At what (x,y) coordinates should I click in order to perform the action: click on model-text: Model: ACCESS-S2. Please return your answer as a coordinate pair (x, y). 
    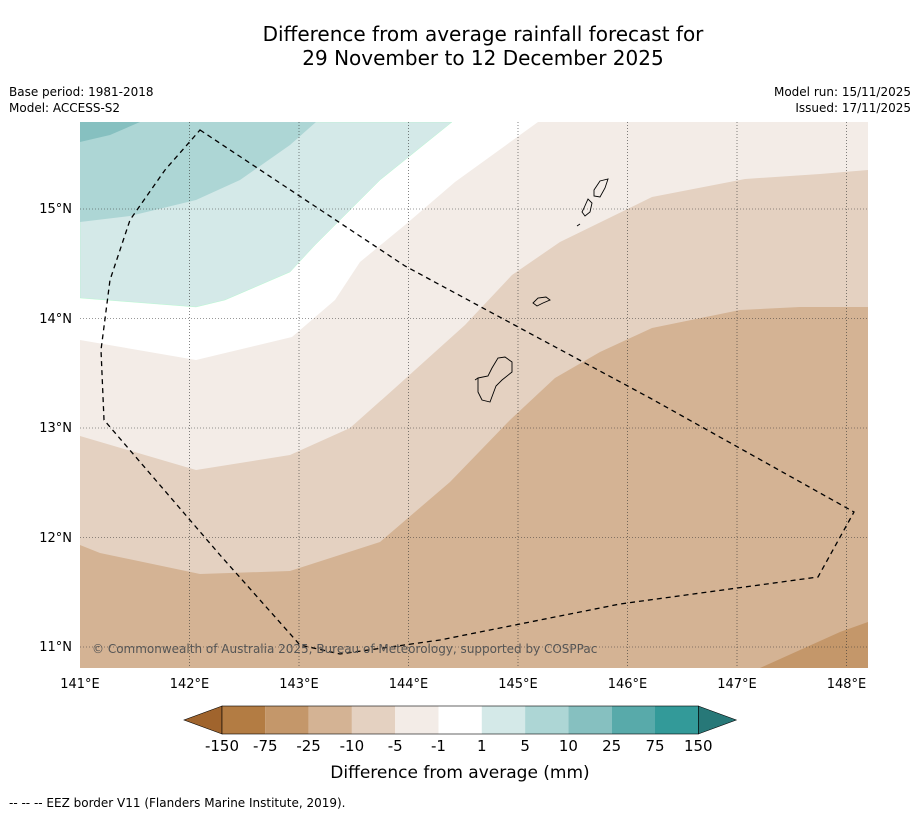
    Looking at the image, I should click on (65, 108).